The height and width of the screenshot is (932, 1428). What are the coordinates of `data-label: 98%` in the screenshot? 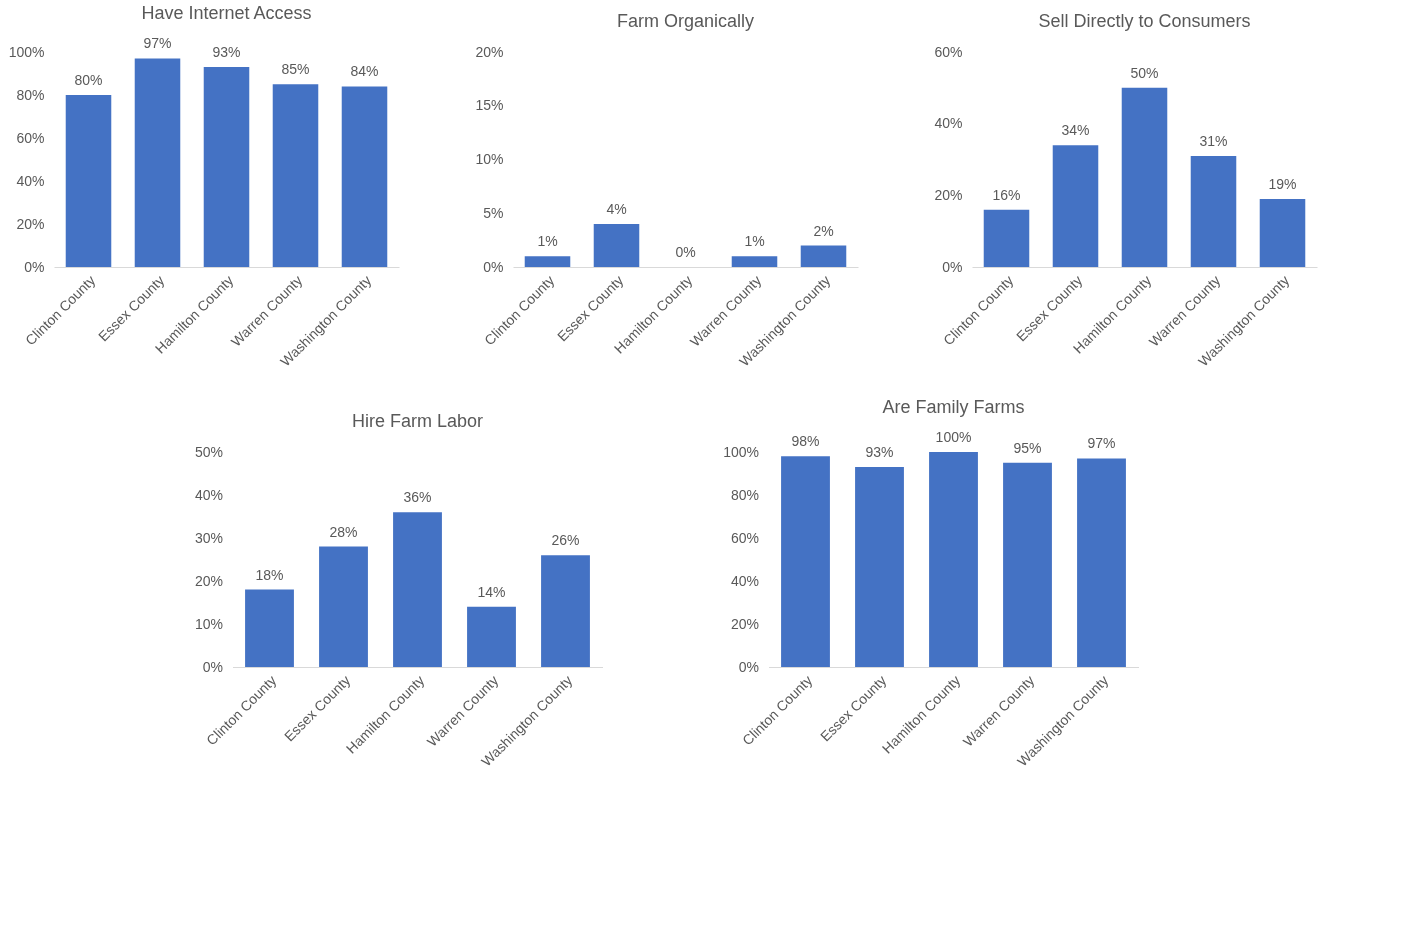 It's located at (805, 441).